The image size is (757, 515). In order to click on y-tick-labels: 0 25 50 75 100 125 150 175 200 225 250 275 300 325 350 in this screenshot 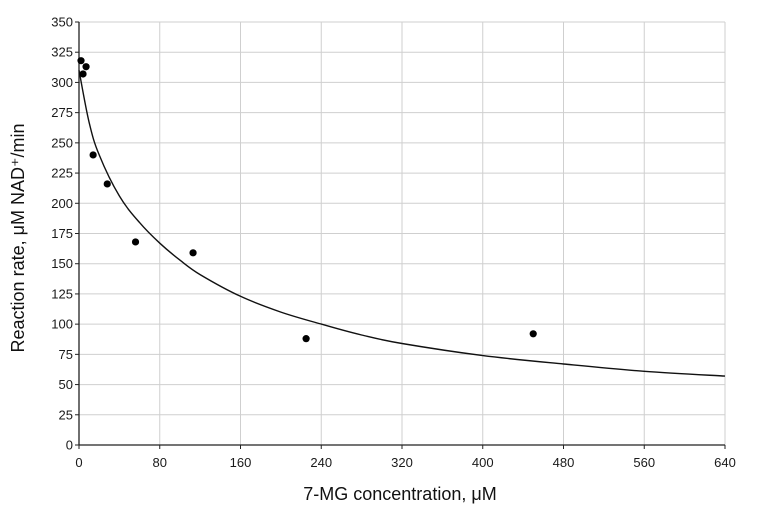, I will do `click(62, 234)`.